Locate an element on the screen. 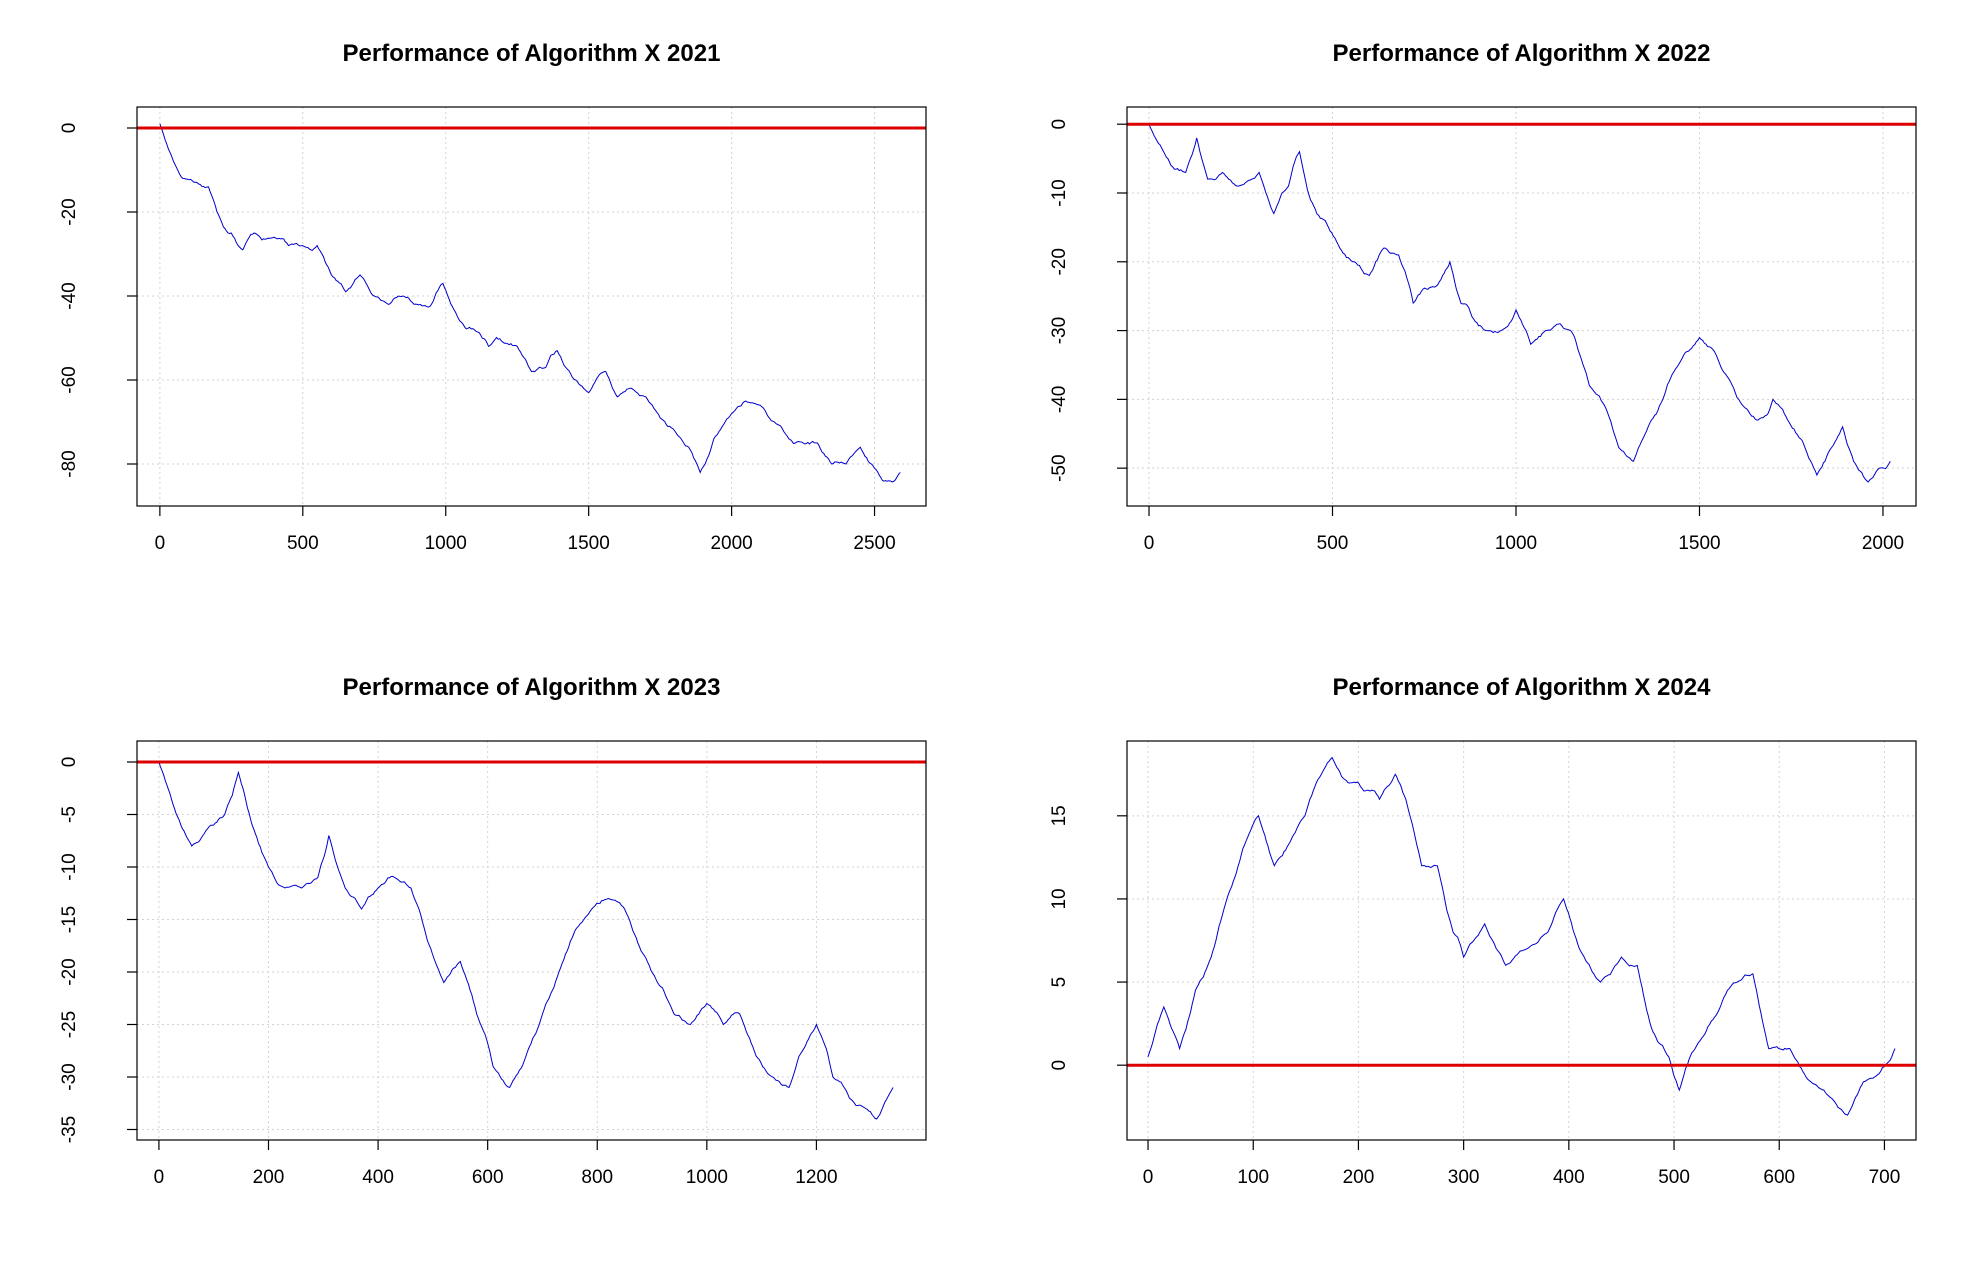 Image resolution: width=1980 pixels, height=1287 pixels. chart-title: Performance of Algorithm X 2022 is located at coordinates (1522, 53).